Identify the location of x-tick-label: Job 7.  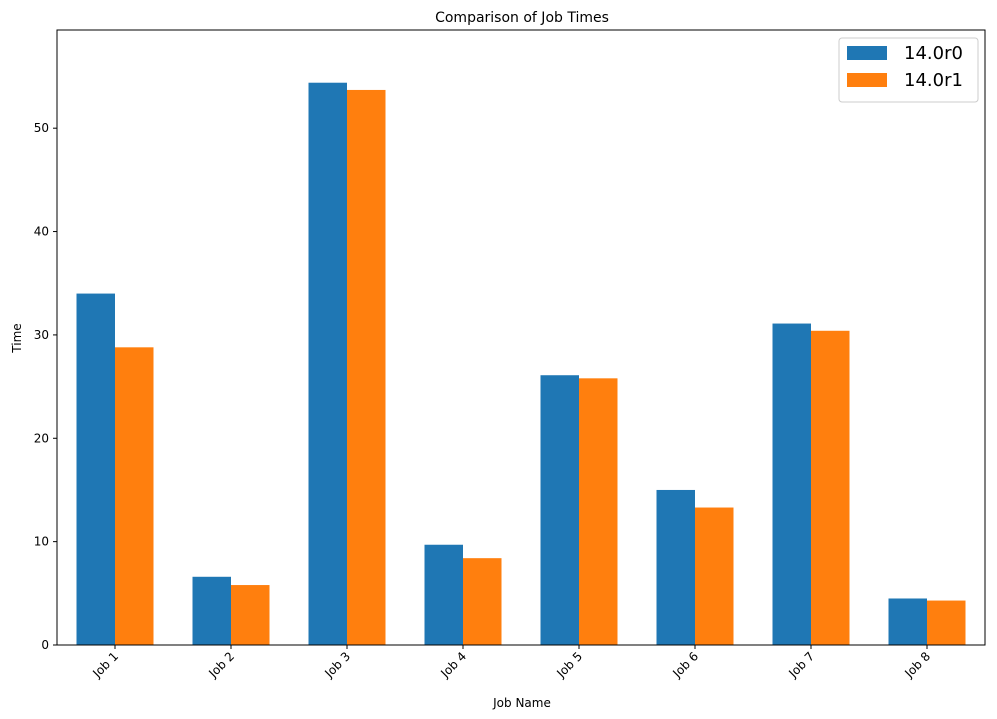
(801, 665).